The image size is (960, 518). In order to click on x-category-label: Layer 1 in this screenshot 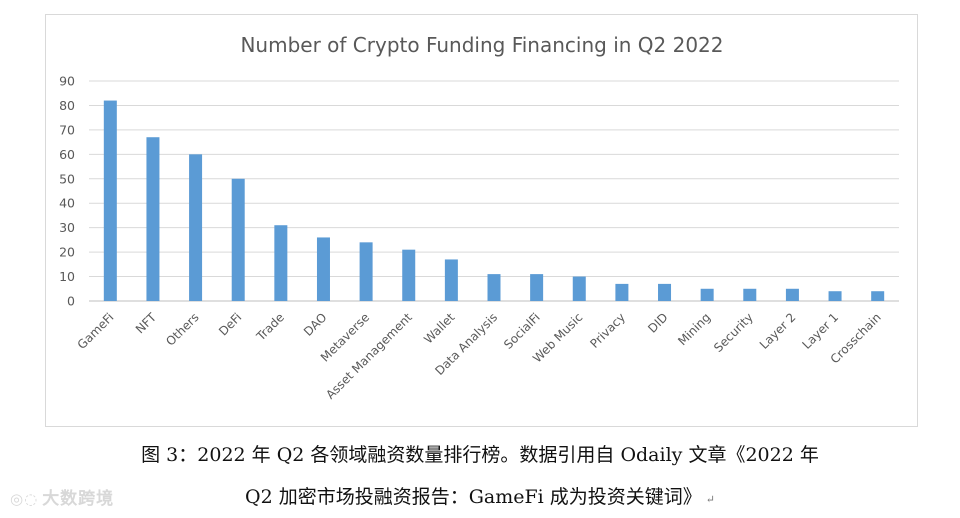, I will do `click(821, 331)`.